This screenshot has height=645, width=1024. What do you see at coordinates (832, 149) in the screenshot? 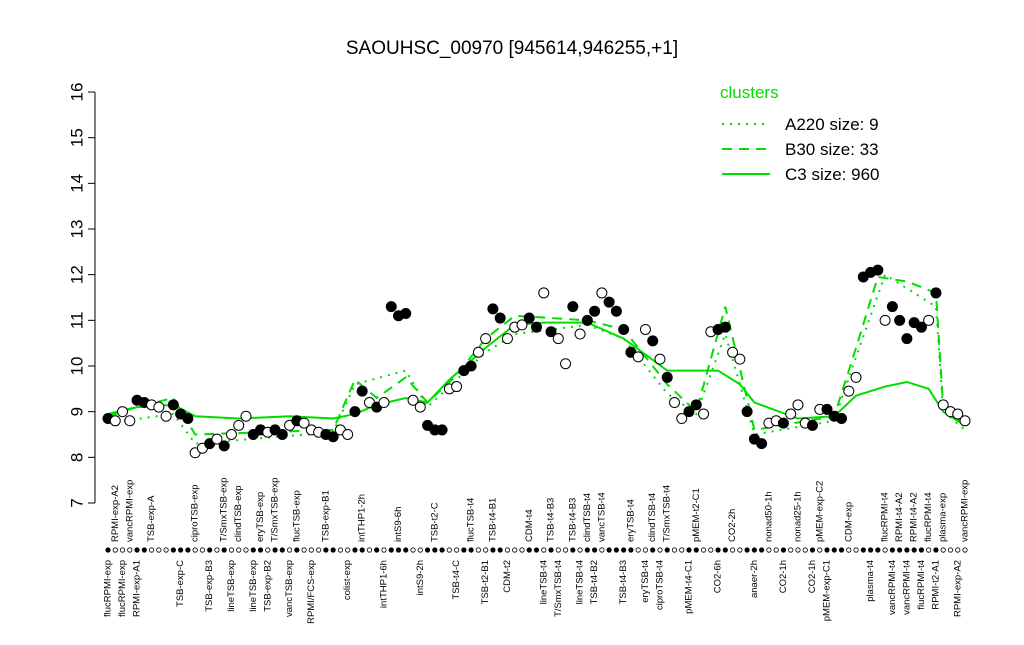
I see `legend-label: B30 size: 33` at bounding box center [832, 149].